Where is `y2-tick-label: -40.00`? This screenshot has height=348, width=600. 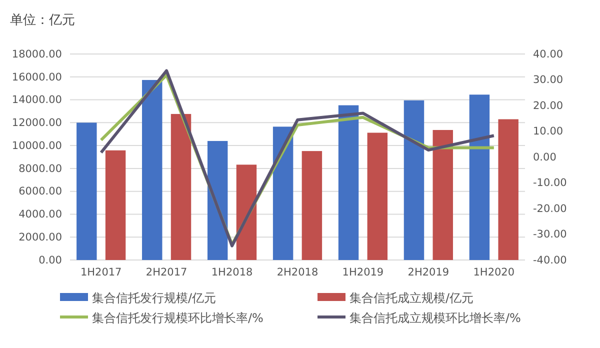 y2-tick-label: -40.00 is located at coordinates (550, 260).